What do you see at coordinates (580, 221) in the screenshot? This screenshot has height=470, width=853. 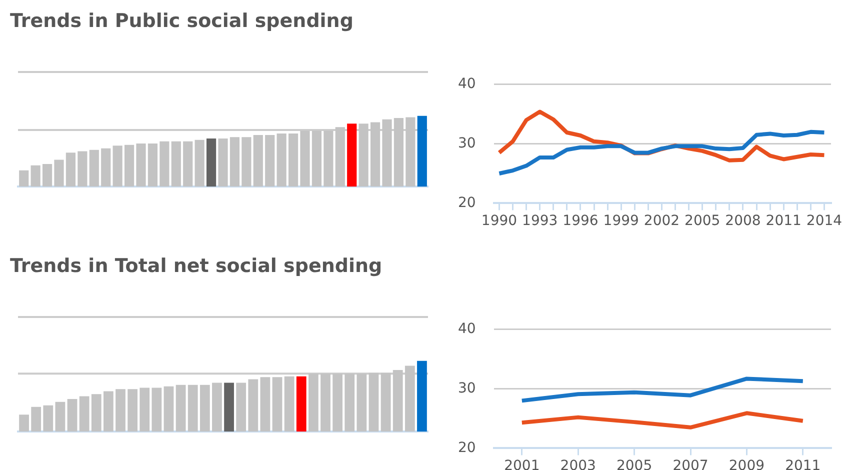 I see `x-tick-label: 1996` at bounding box center [580, 221].